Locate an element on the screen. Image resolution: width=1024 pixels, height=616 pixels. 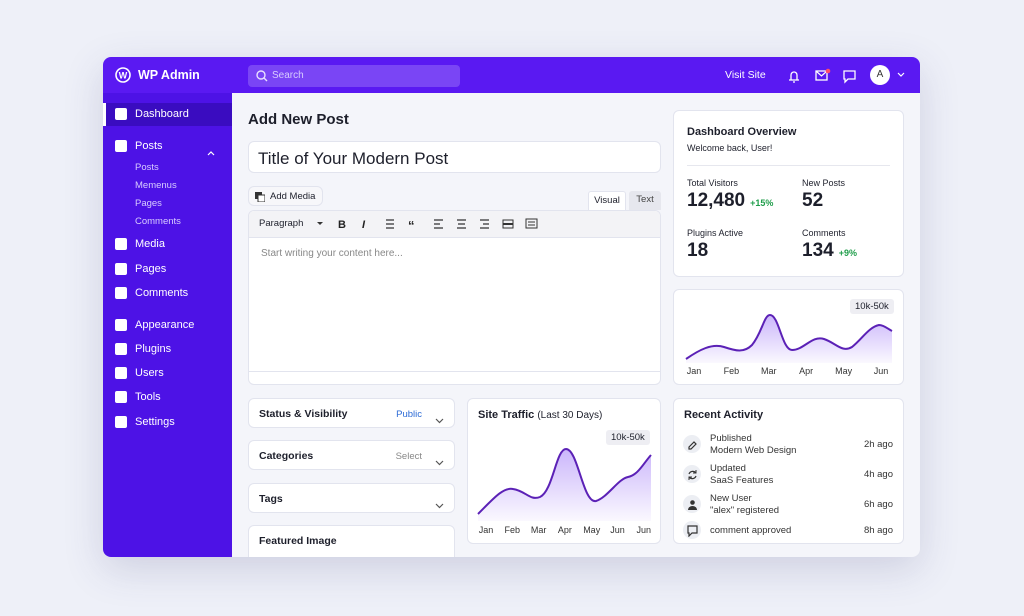
media-icon is located at coordinates (260, 197).